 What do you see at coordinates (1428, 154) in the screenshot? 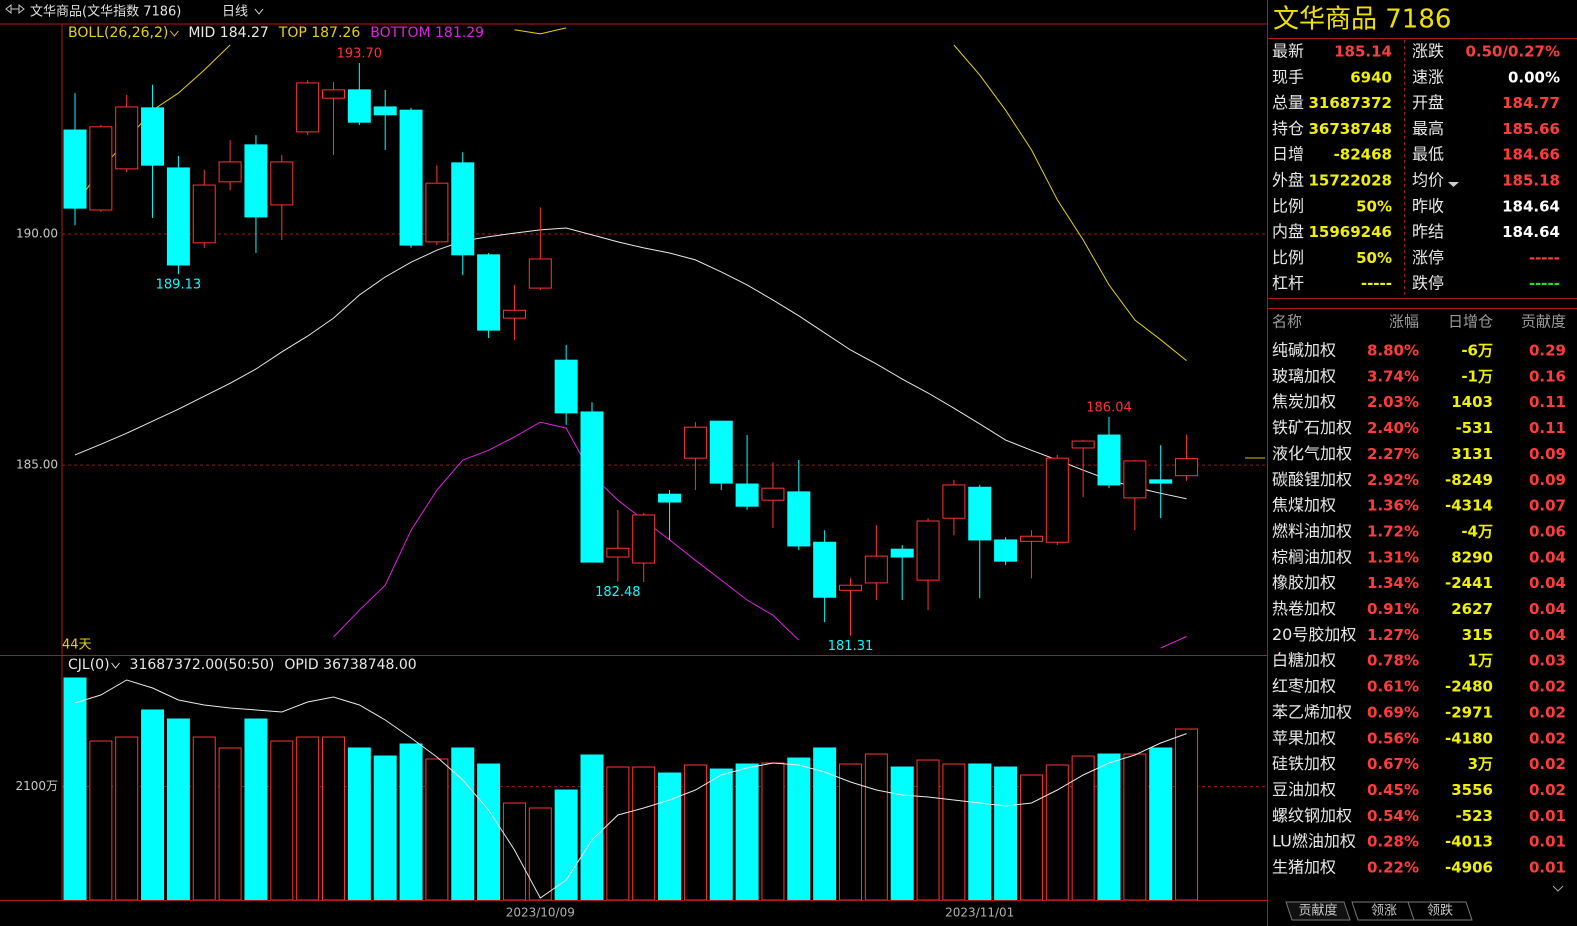
I see `quote-label: 最低` at bounding box center [1428, 154].